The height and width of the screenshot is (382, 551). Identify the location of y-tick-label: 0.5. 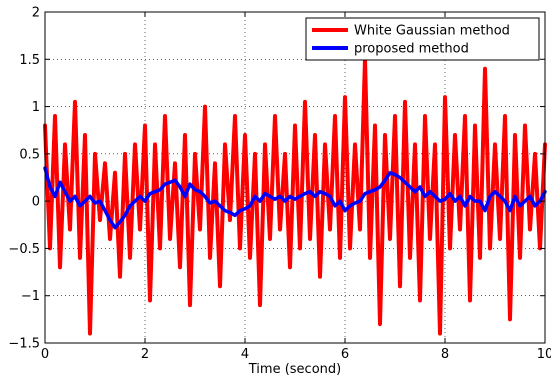
(29, 154).